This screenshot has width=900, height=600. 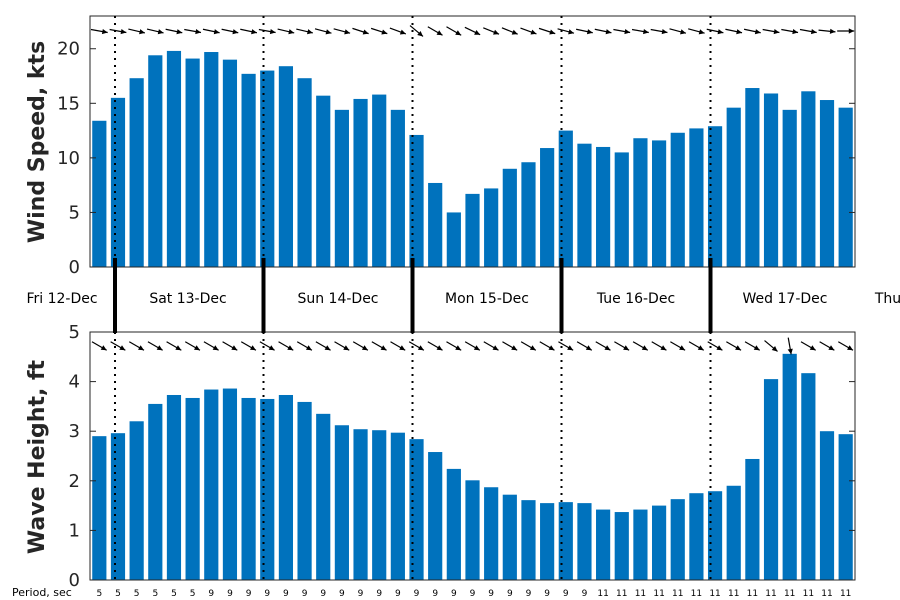 What do you see at coordinates (635, 299) in the screenshot?
I see `day-label: Tue 16-Dec` at bounding box center [635, 299].